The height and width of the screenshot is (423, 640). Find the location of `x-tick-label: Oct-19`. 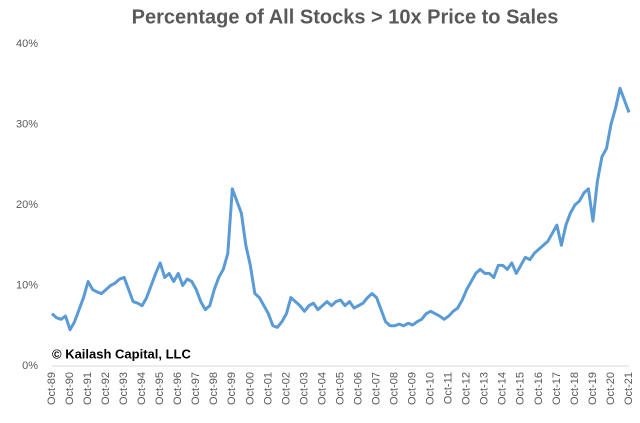

x-tick-label: Oct-19 is located at coordinates (593, 388).